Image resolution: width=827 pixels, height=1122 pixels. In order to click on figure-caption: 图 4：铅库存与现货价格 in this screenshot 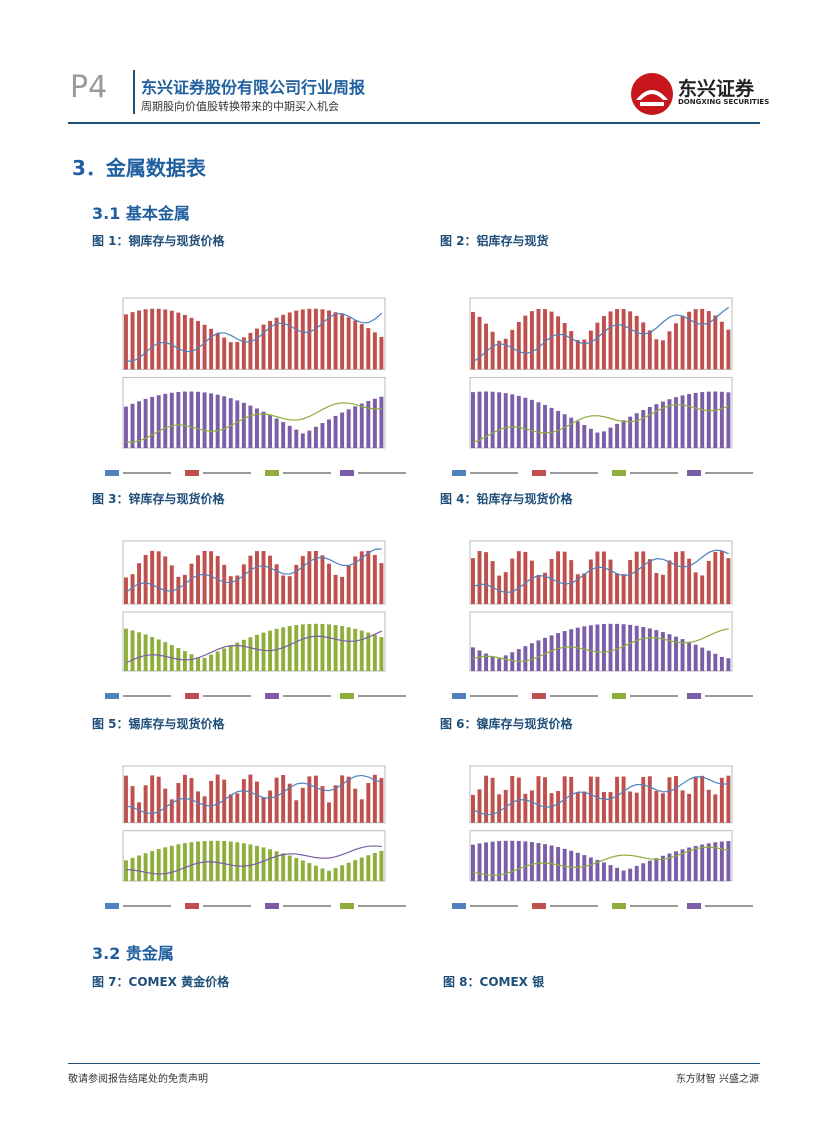, I will do `click(506, 499)`.